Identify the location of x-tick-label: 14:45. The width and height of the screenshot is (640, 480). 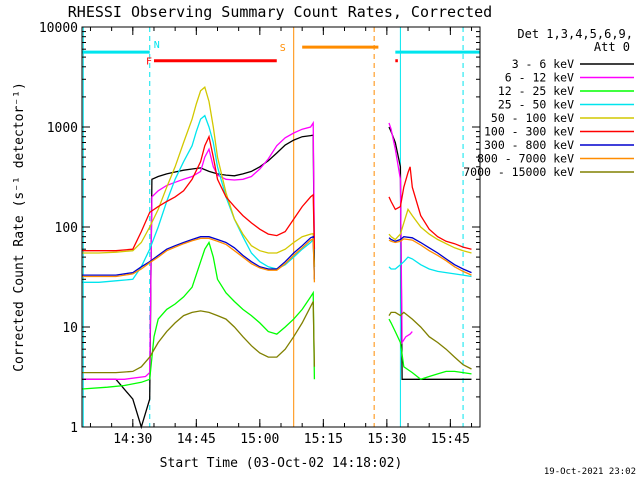
(196, 439).